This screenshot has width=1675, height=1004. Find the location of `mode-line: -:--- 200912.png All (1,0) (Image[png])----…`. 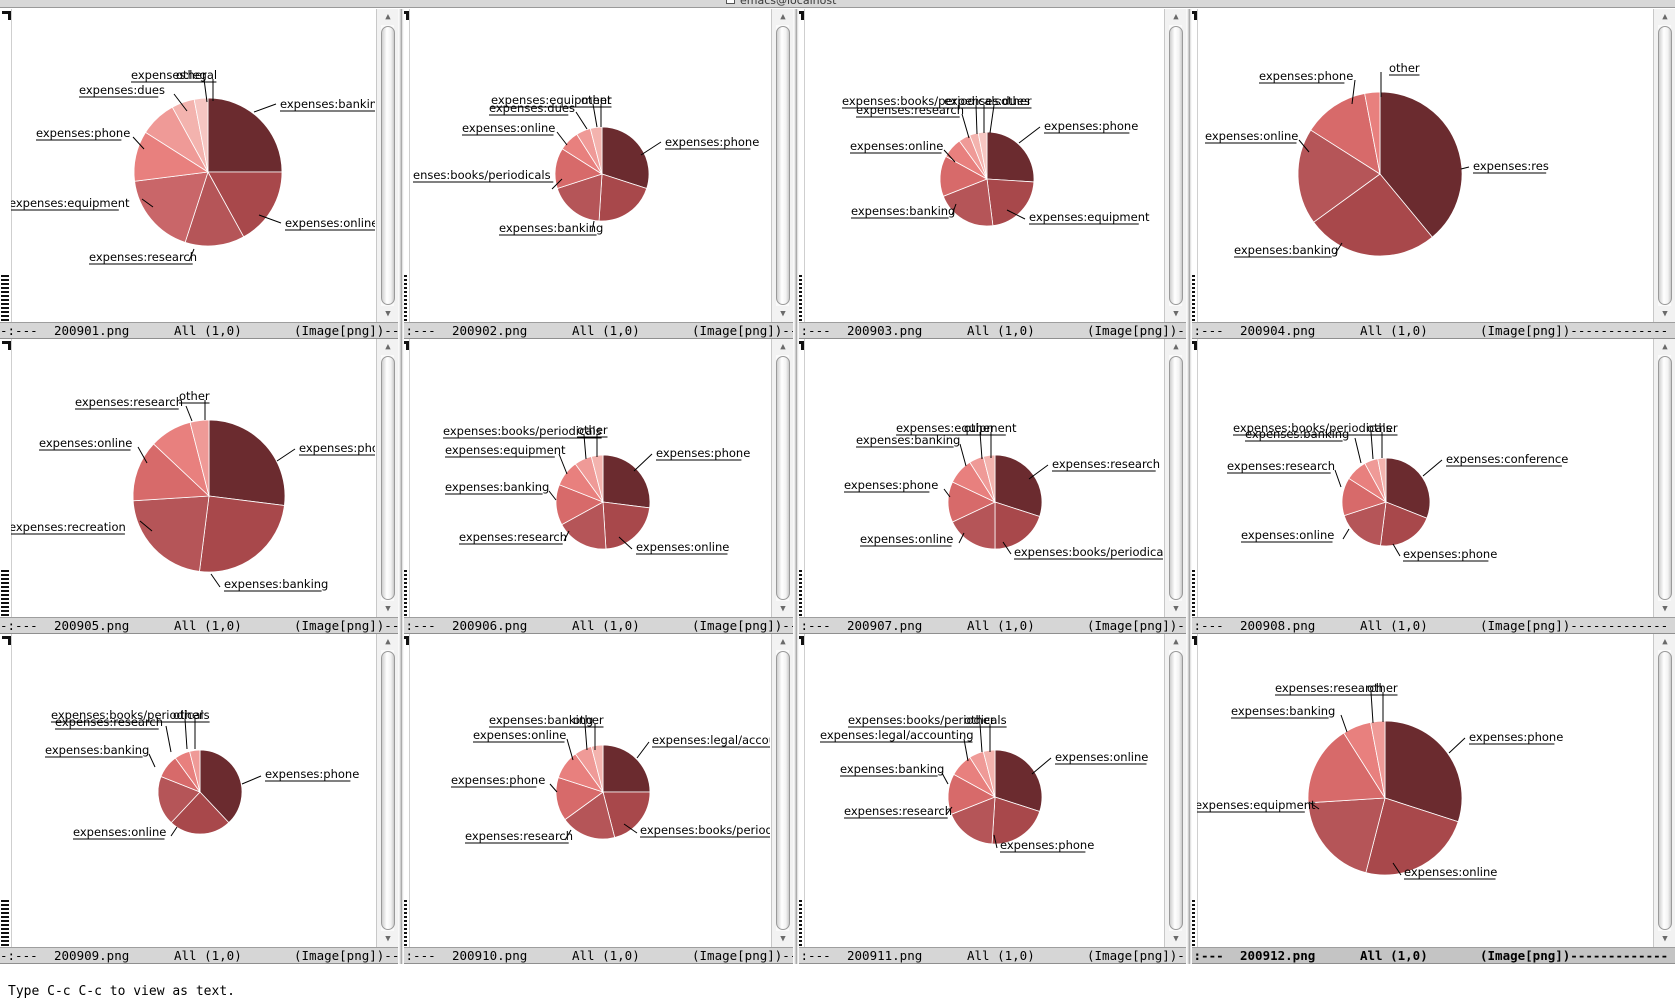

mode-line: -:--- 200912.png All (1,0) (Image[png])----… is located at coordinates (1430, 955).